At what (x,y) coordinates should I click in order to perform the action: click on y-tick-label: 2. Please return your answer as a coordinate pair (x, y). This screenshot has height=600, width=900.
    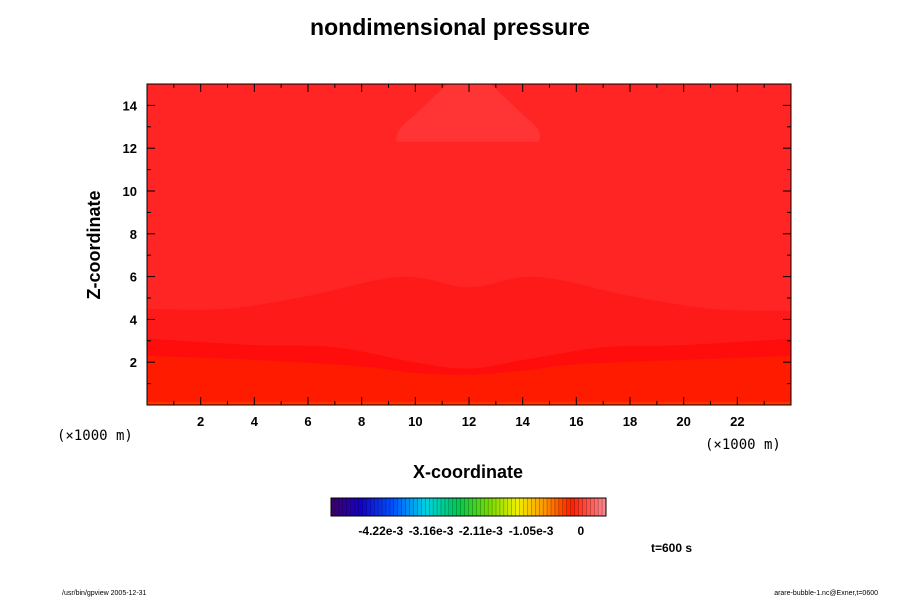
    Looking at the image, I should click on (133, 362).